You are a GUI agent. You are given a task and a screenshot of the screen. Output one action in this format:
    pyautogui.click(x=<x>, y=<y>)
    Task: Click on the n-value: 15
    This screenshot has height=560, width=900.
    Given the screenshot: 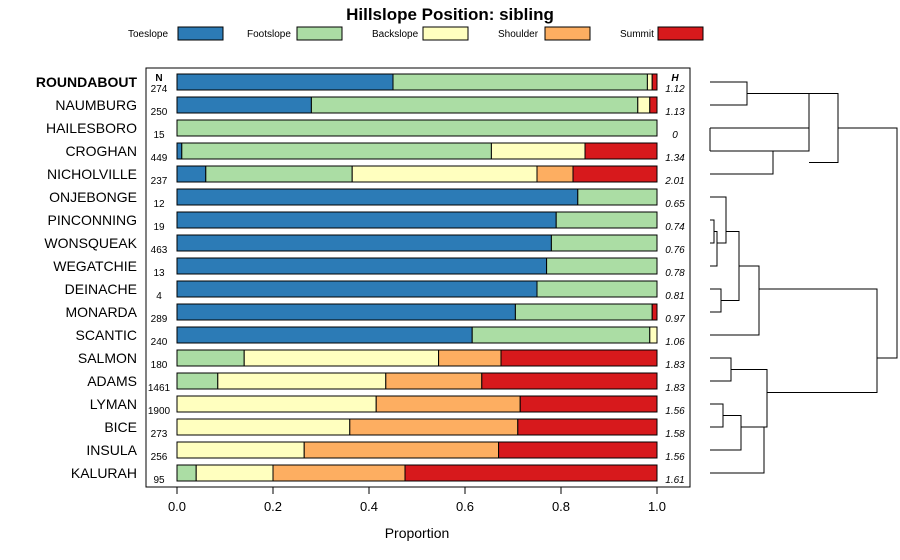 What is the action you would take?
    pyautogui.click(x=159, y=135)
    